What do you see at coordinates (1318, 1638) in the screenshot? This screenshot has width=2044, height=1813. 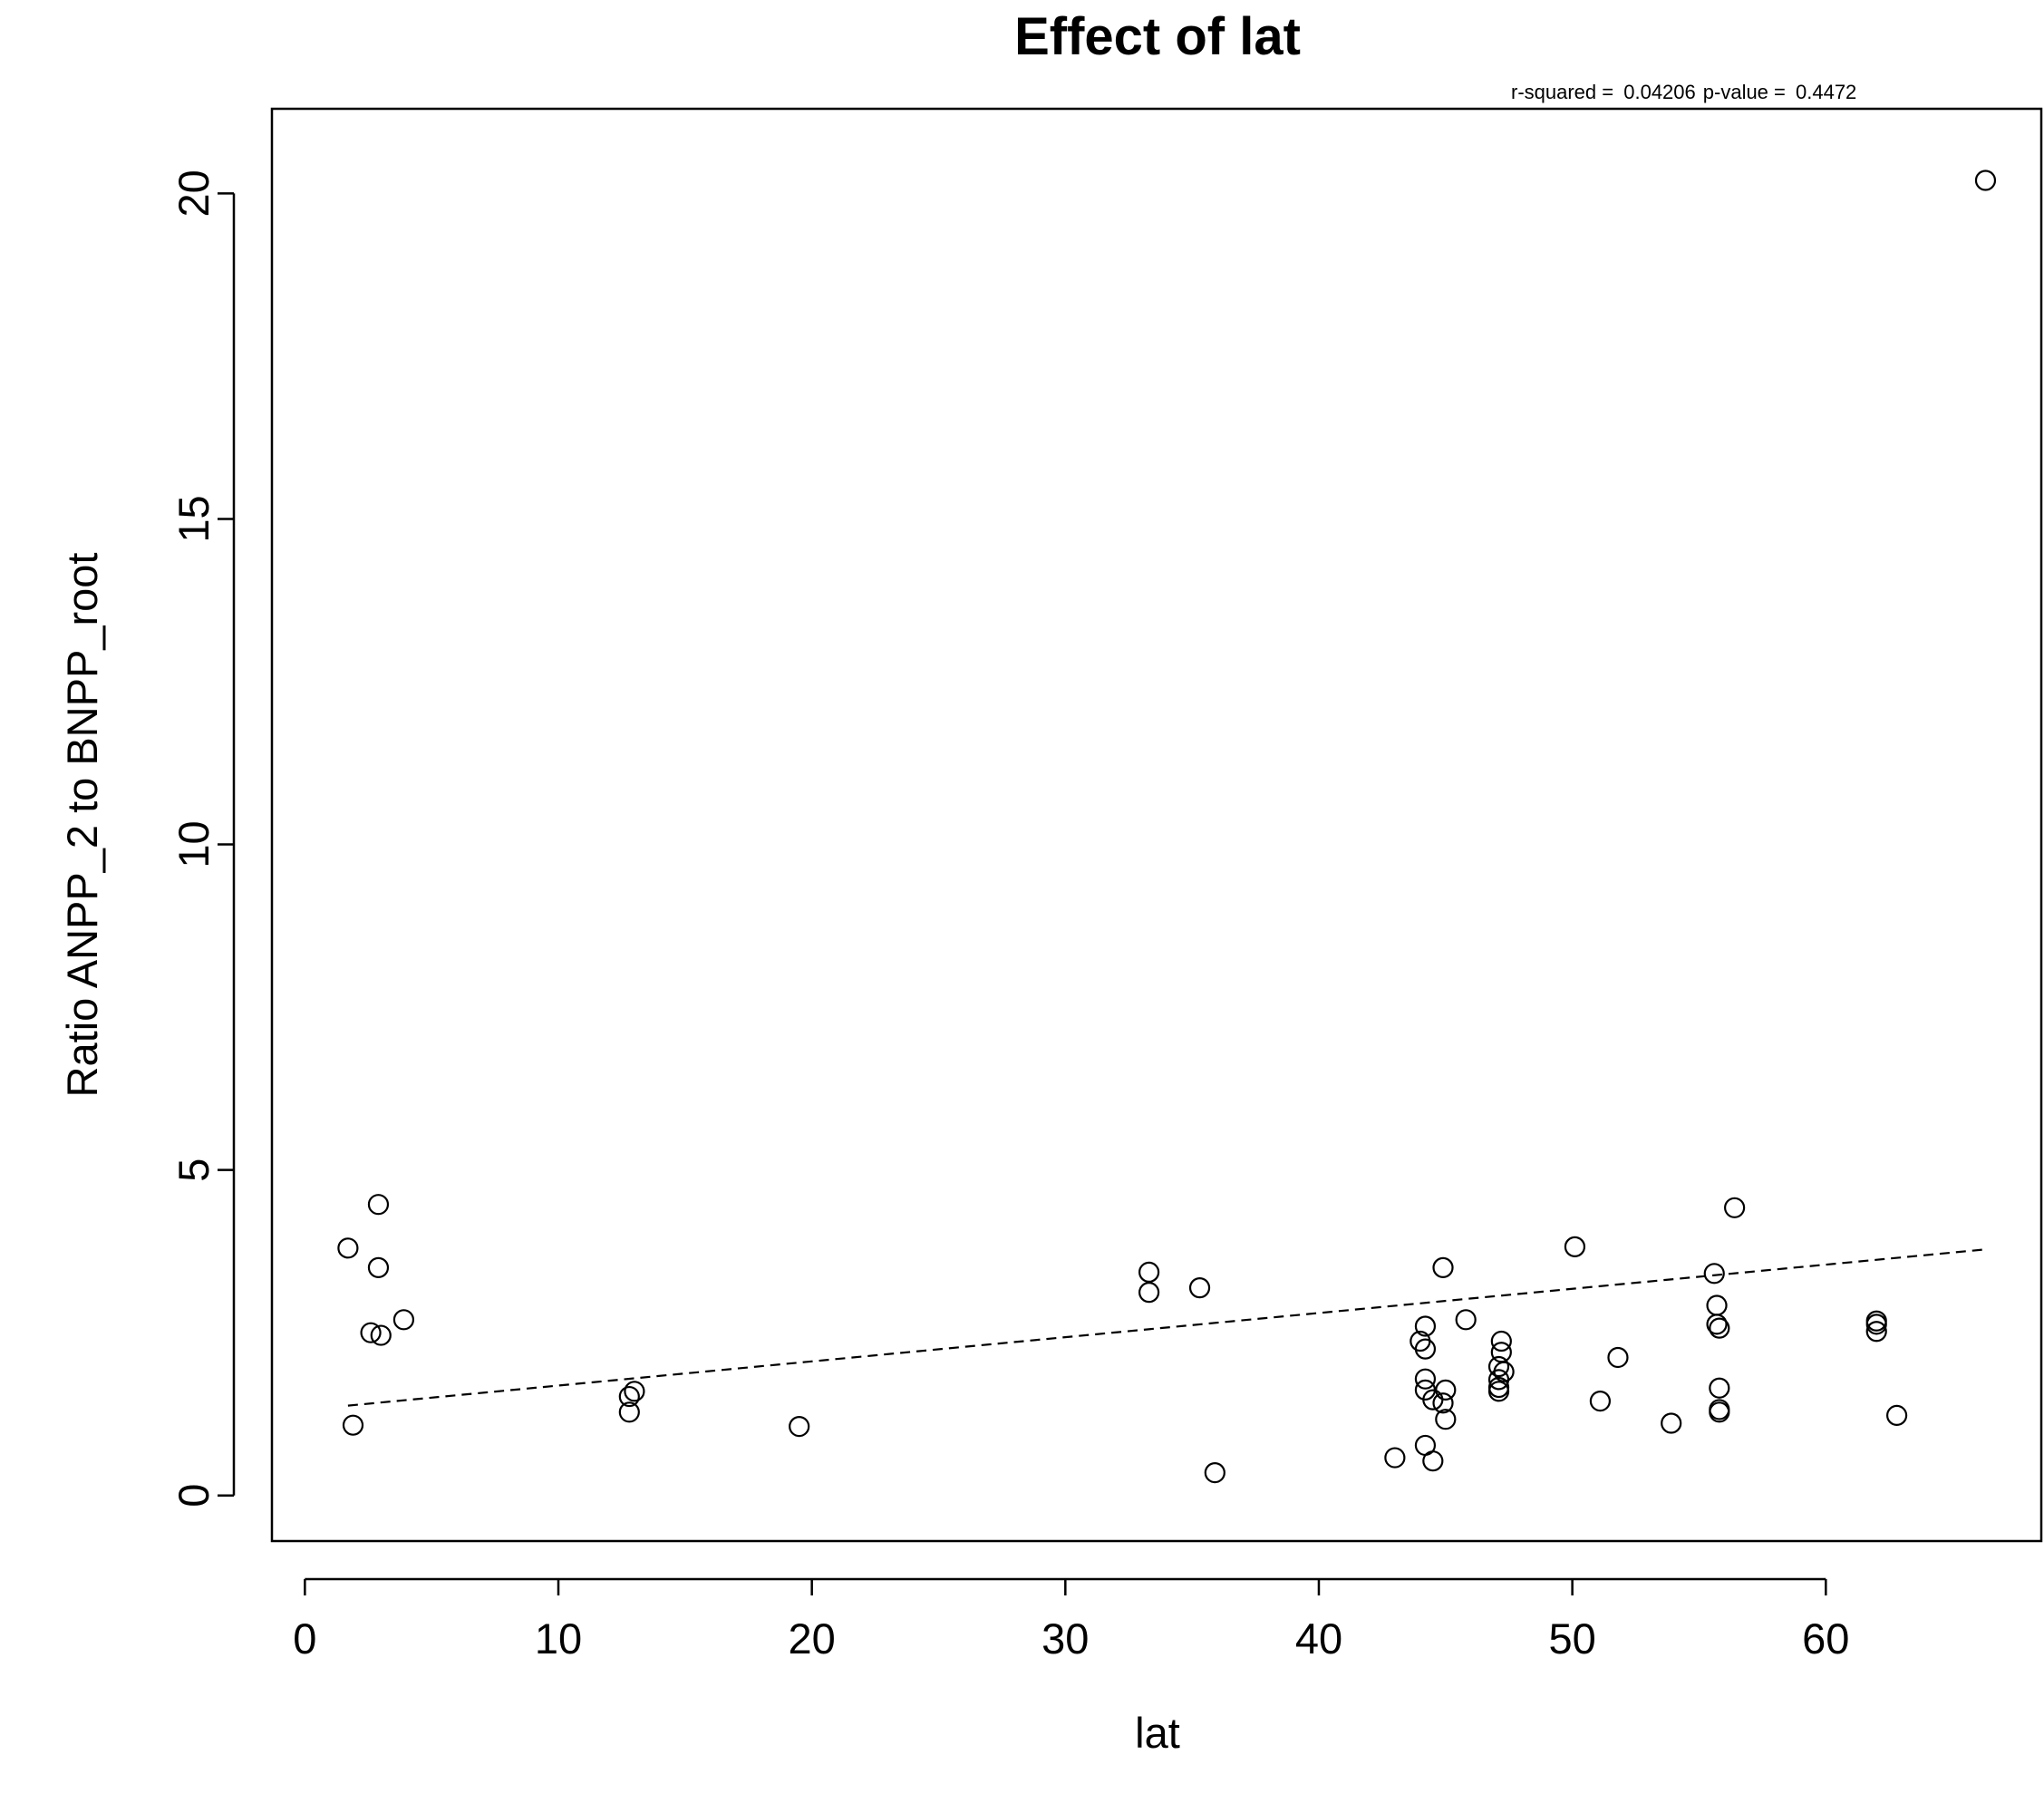 I see `x-tick-label: 40` at bounding box center [1318, 1638].